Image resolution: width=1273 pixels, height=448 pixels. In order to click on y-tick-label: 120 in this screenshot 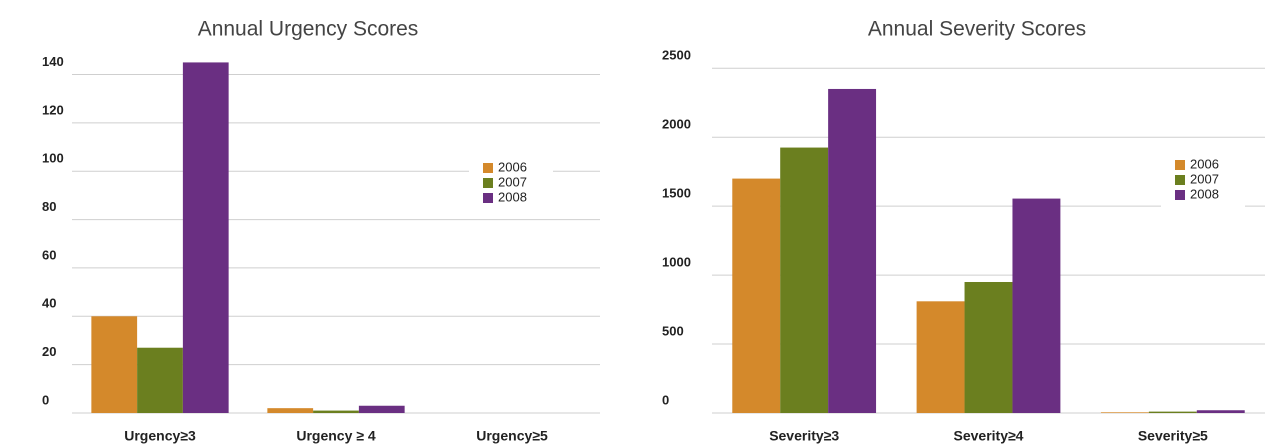, I will do `click(53, 109)`.